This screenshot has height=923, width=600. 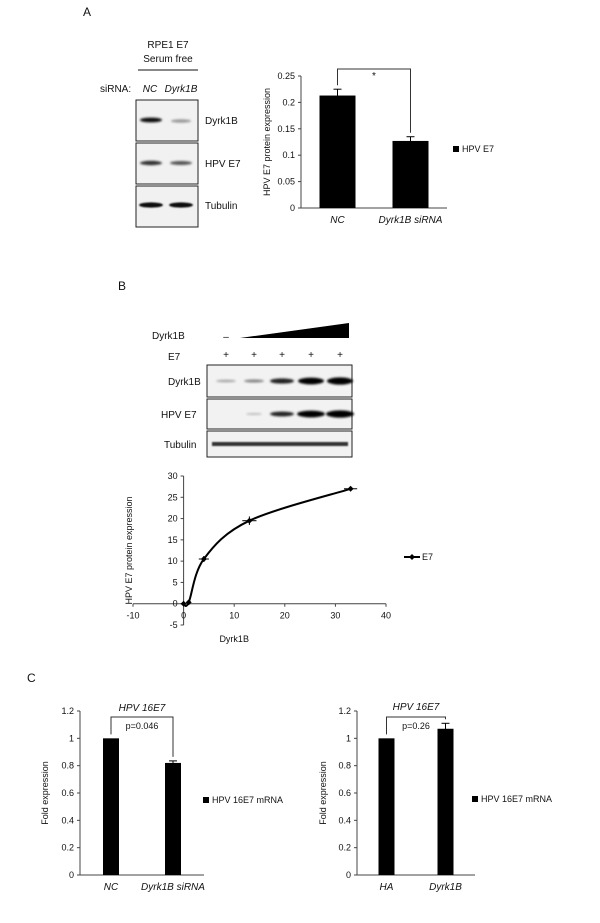 What do you see at coordinates (348, 738) in the screenshot?
I see `y-tick-label: 1` at bounding box center [348, 738].